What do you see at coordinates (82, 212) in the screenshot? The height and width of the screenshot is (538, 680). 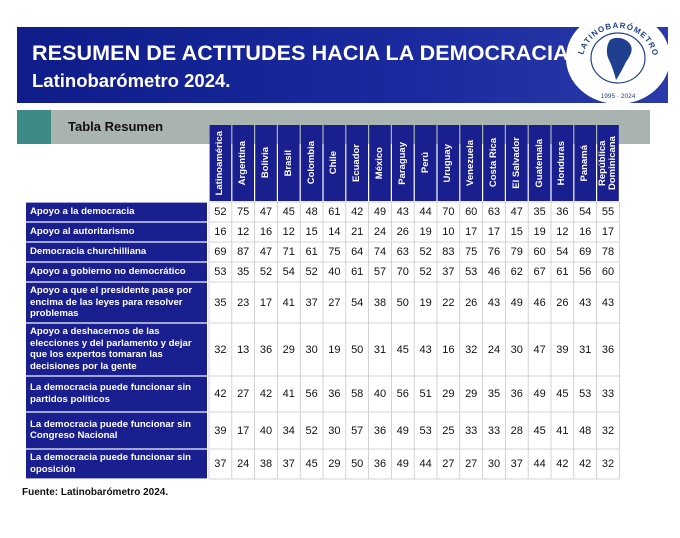 I see `row-label: Apoyo a la democracia` at bounding box center [82, 212].